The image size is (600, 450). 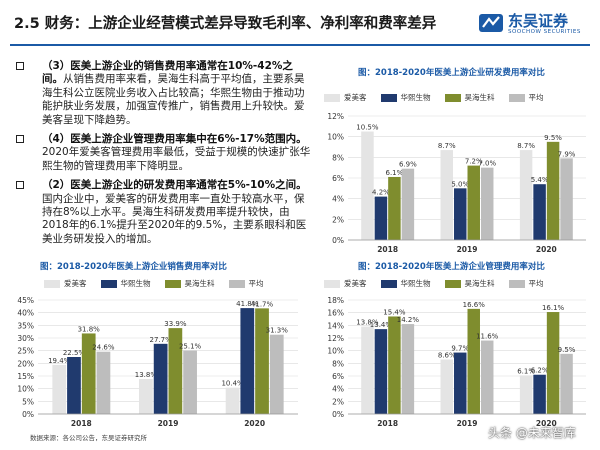 I want to click on y-tick-label: 40%, so click(x=25, y=313).